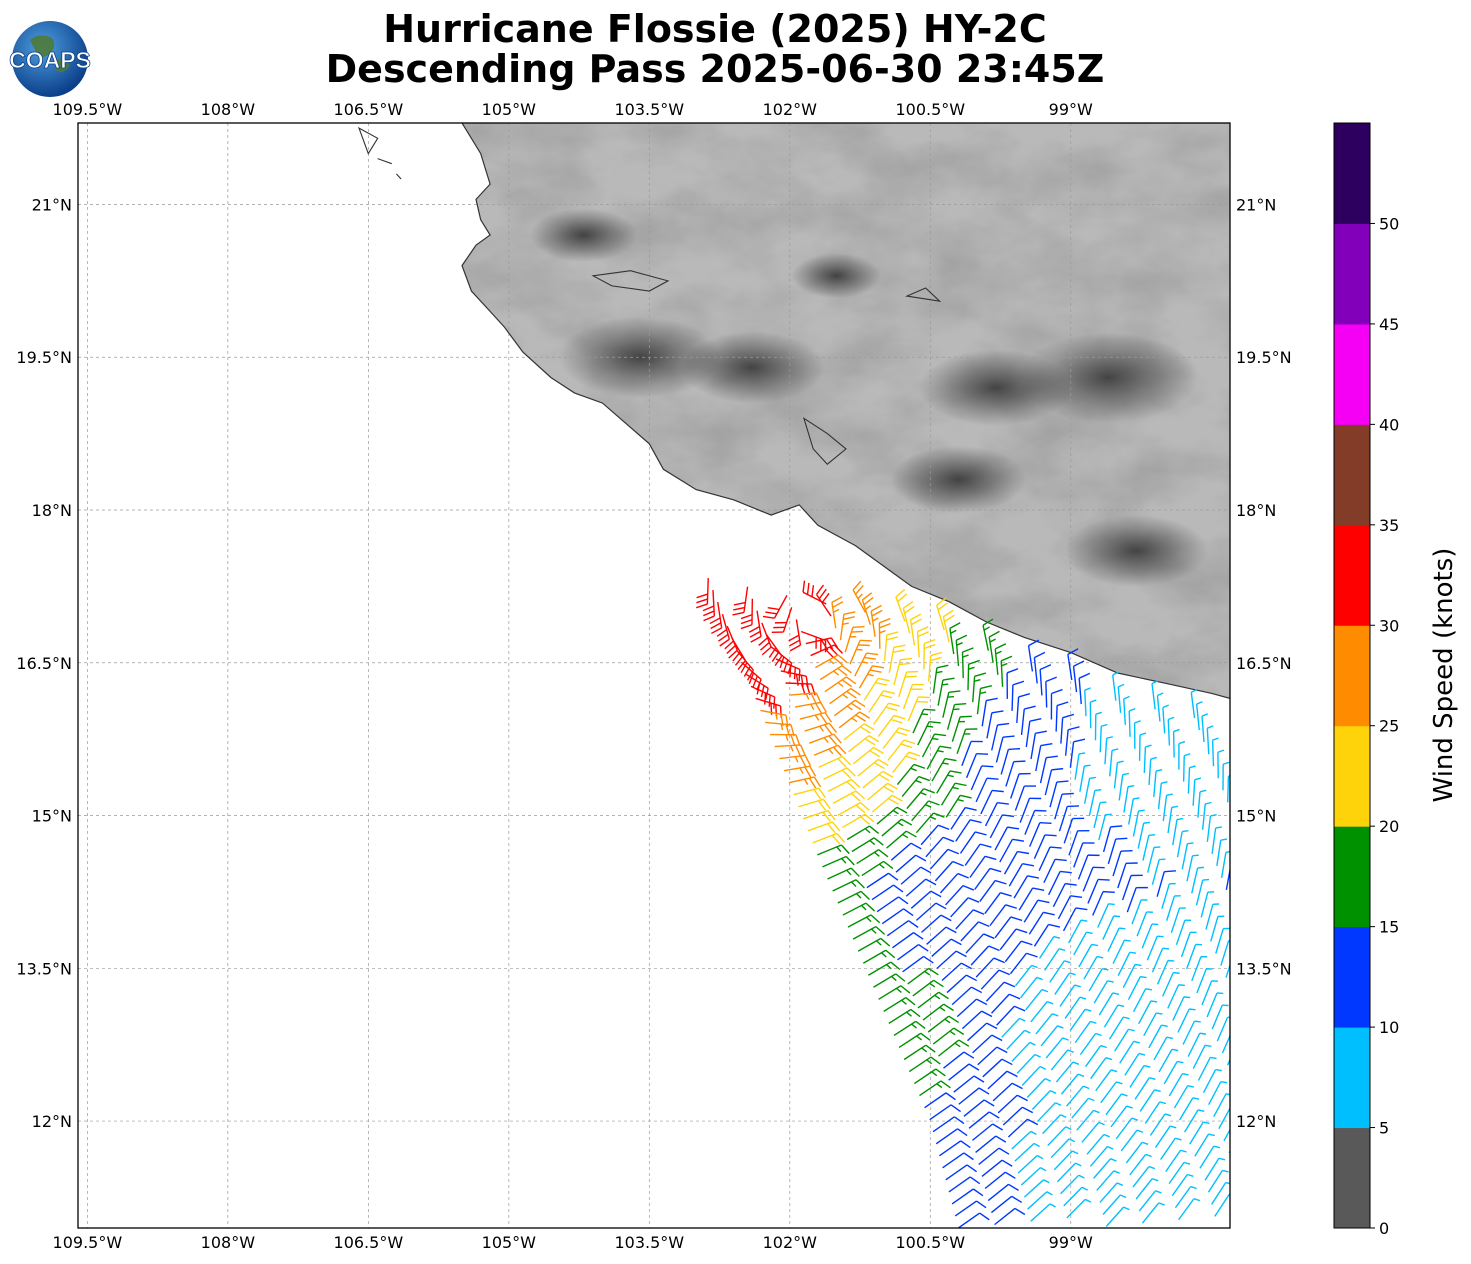  Describe the element at coordinates (1444, 675) in the screenshot. I see `colorbar-label: Wind Speed (knots)` at that location.